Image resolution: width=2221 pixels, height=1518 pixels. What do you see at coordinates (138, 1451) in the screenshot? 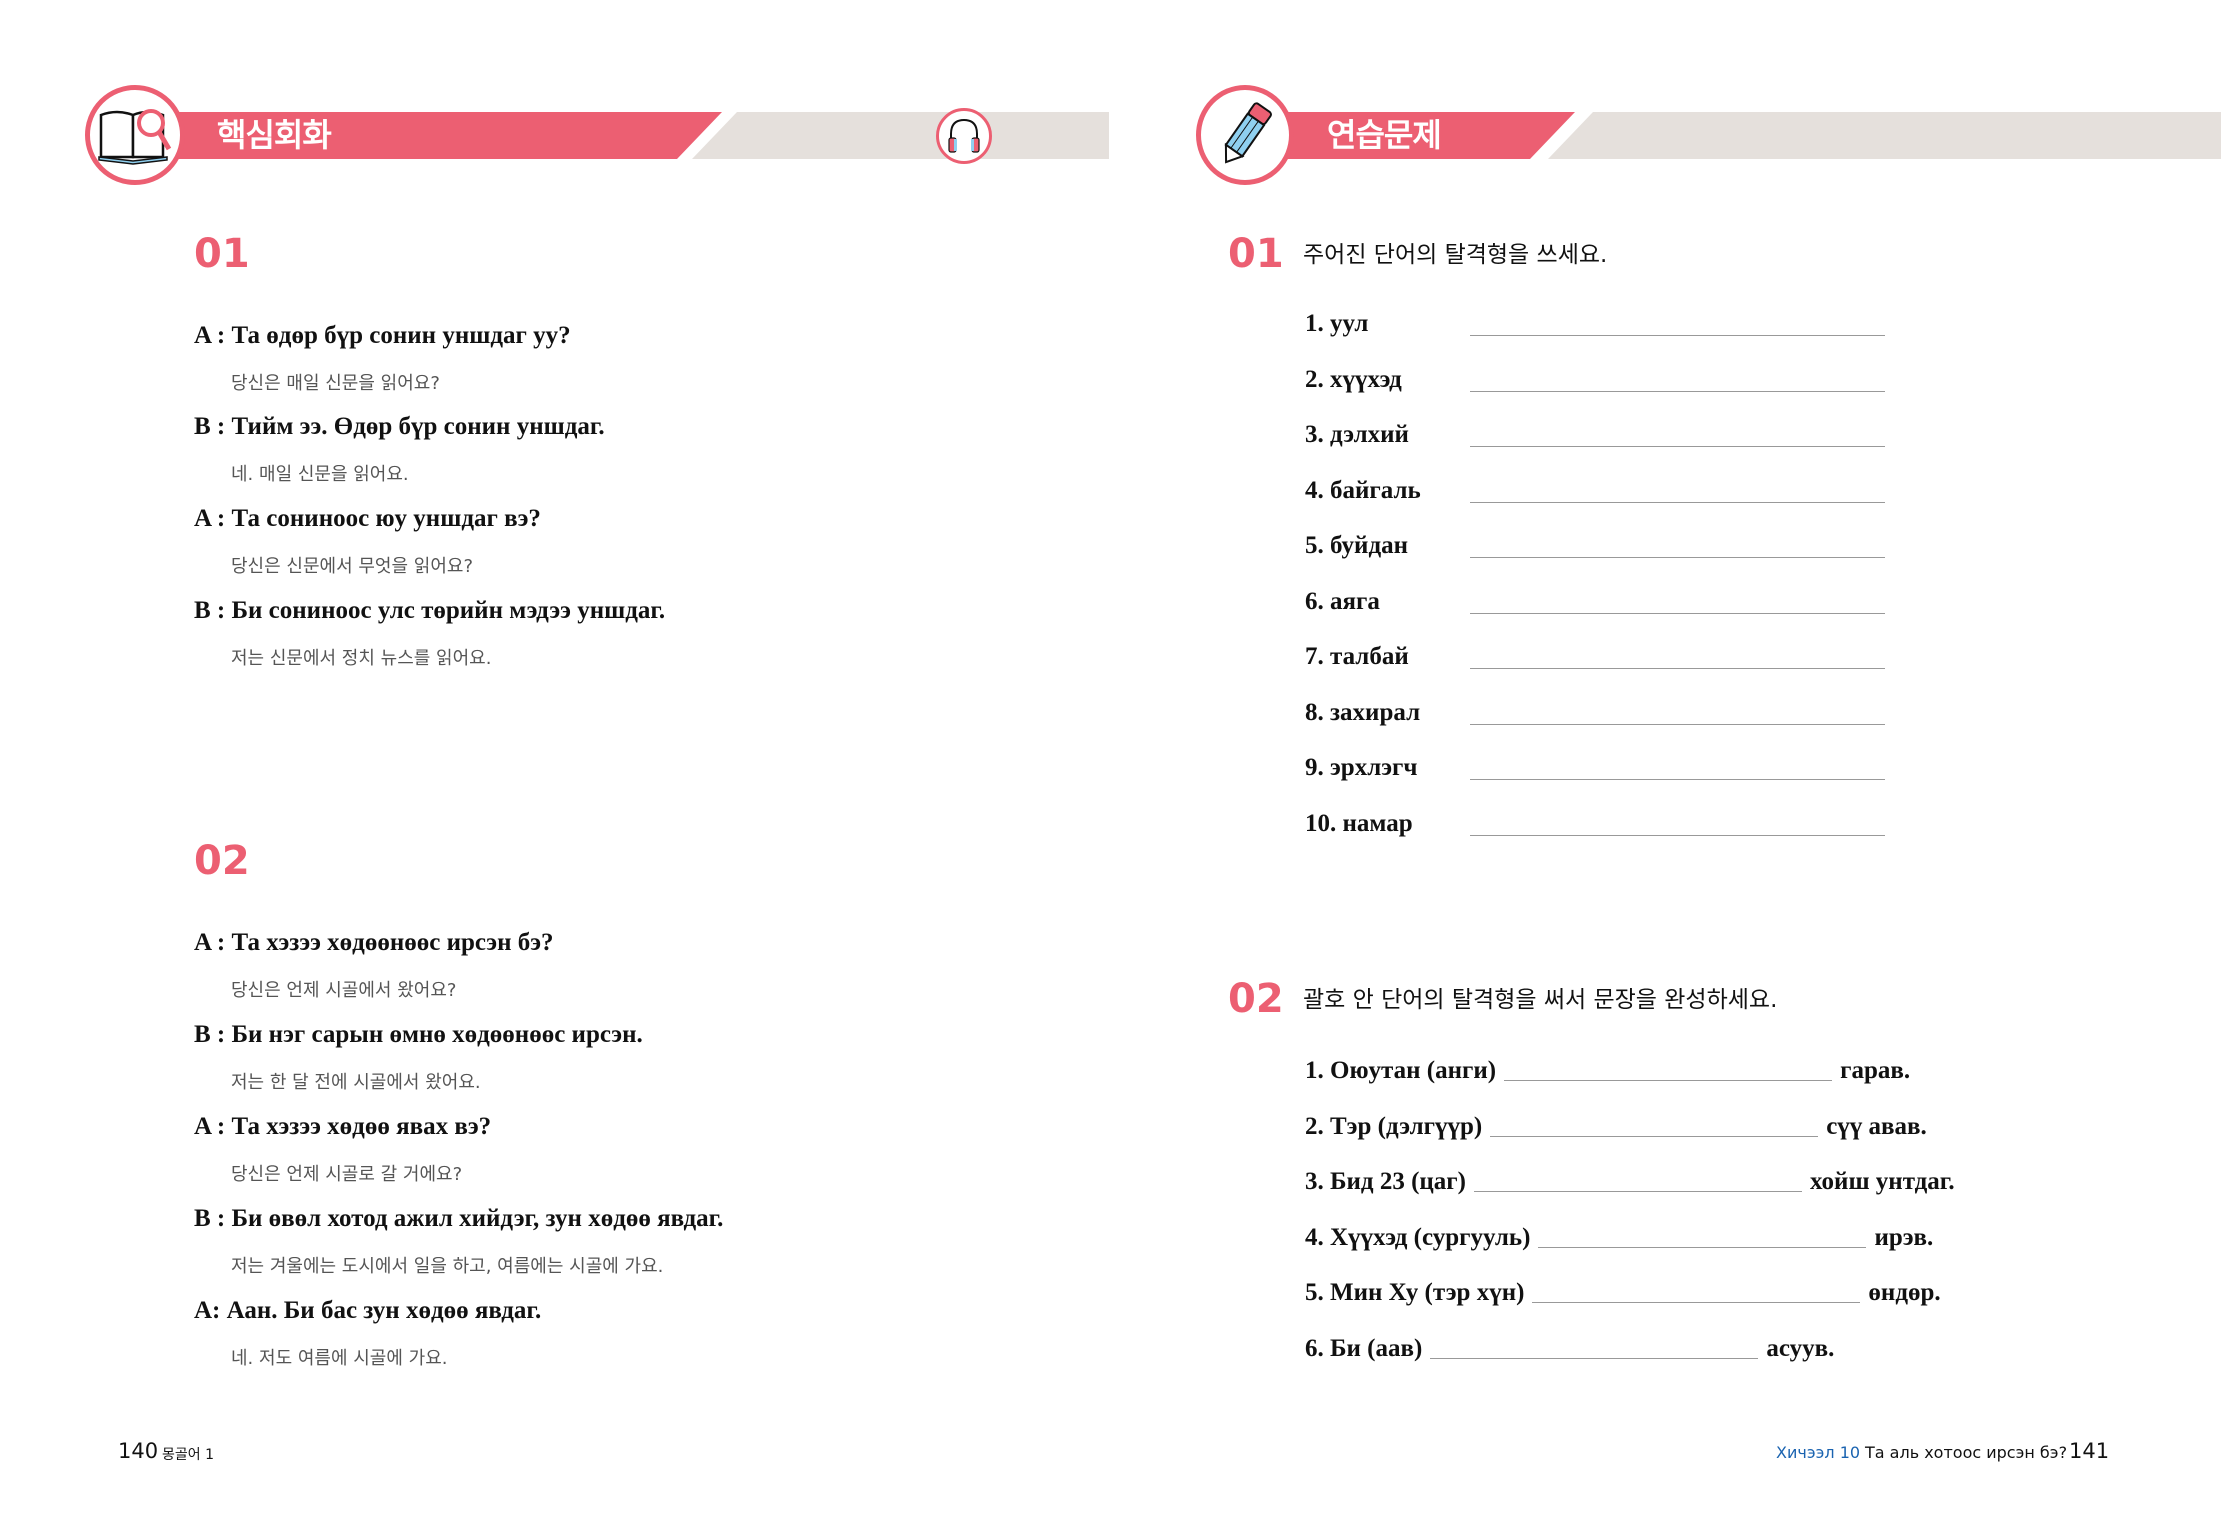
I see `page-number-left: 140` at bounding box center [138, 1451].